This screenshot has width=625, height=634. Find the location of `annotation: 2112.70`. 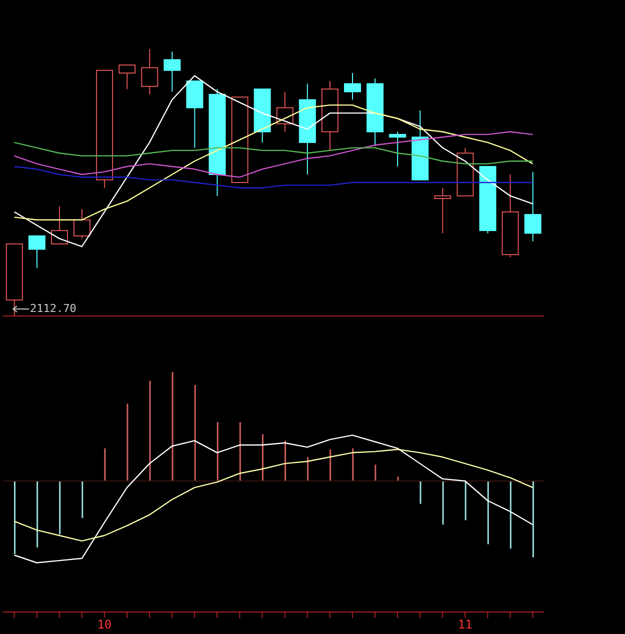

annotation: 2112.70 is located at coordinates (53, 308).